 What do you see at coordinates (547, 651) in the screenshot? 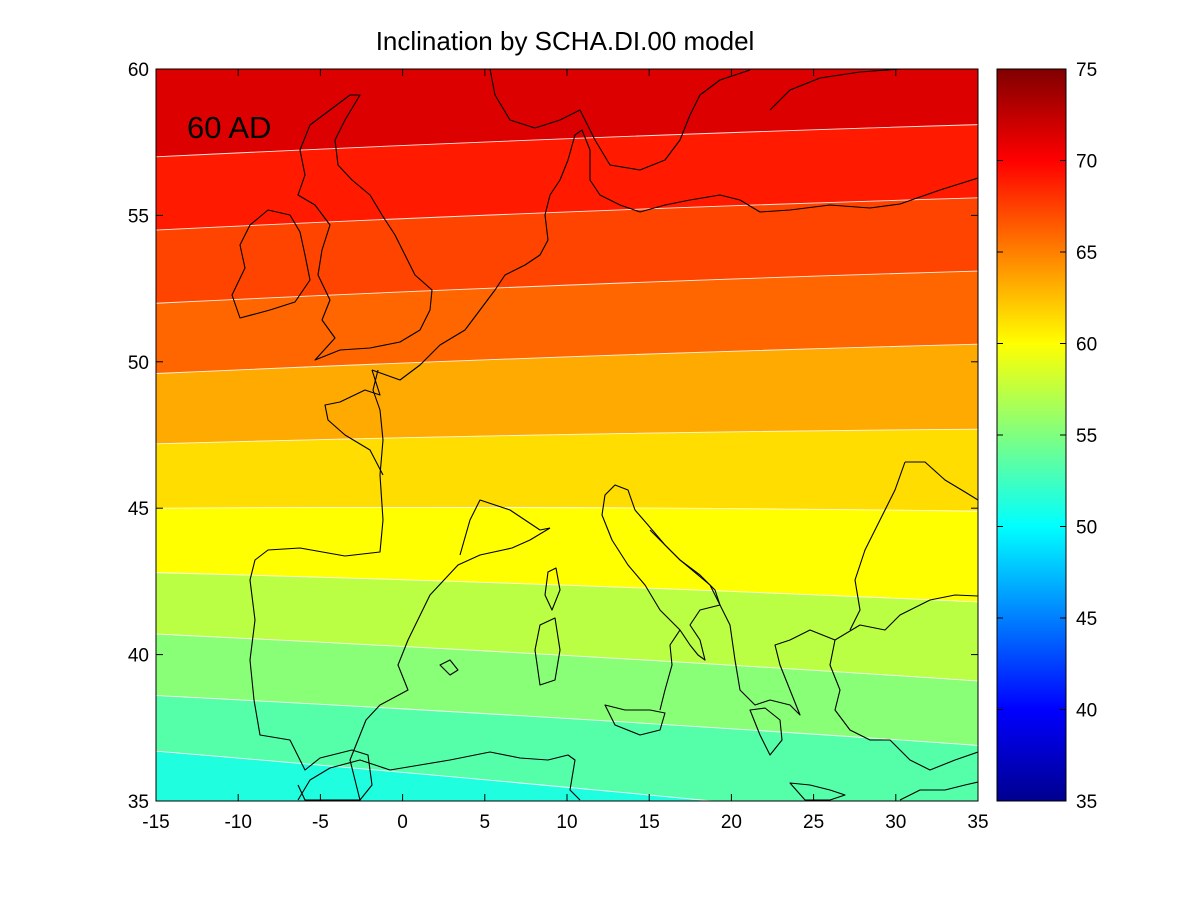
I see `coastline-sardinia` at bounding box center [547, 651].